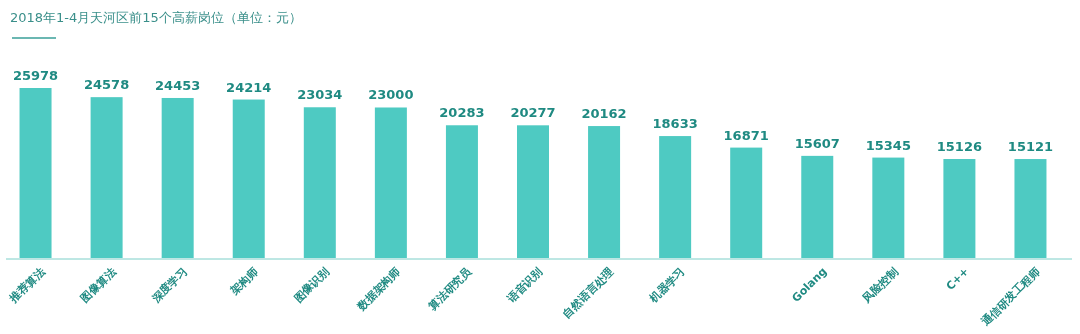  What do you see at coordinates (169, 285) in the screenshot?
I see `x-tick-label: 深度学习` at bounding box center [169, 285].